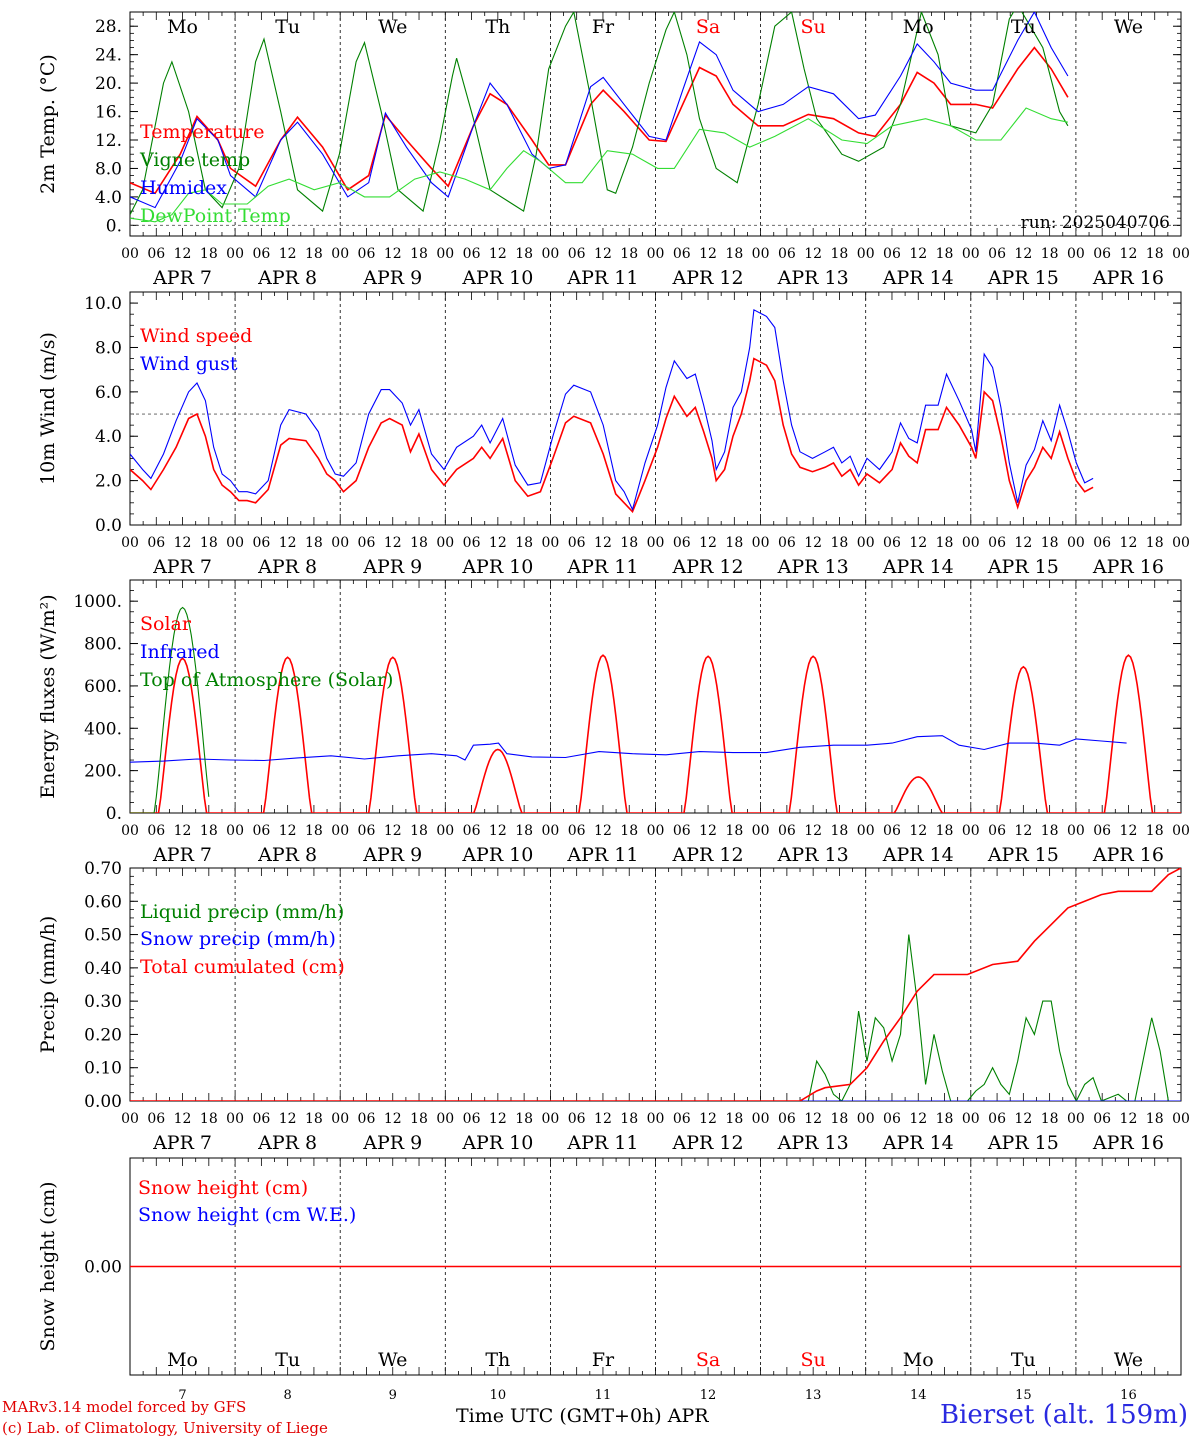  I want to click on y-tick-label: 0.00, so click(103, 1268).